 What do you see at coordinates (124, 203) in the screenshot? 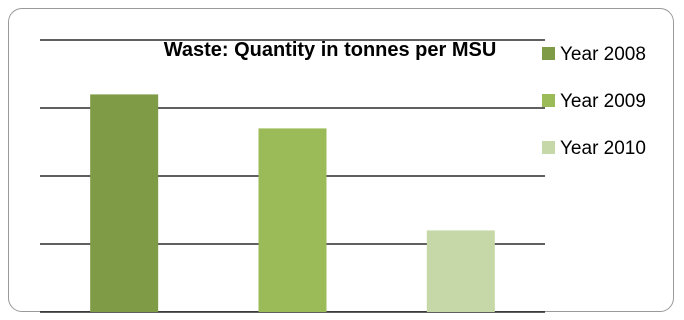
I see `bar-year-2008` at bounding box center [124, 203].